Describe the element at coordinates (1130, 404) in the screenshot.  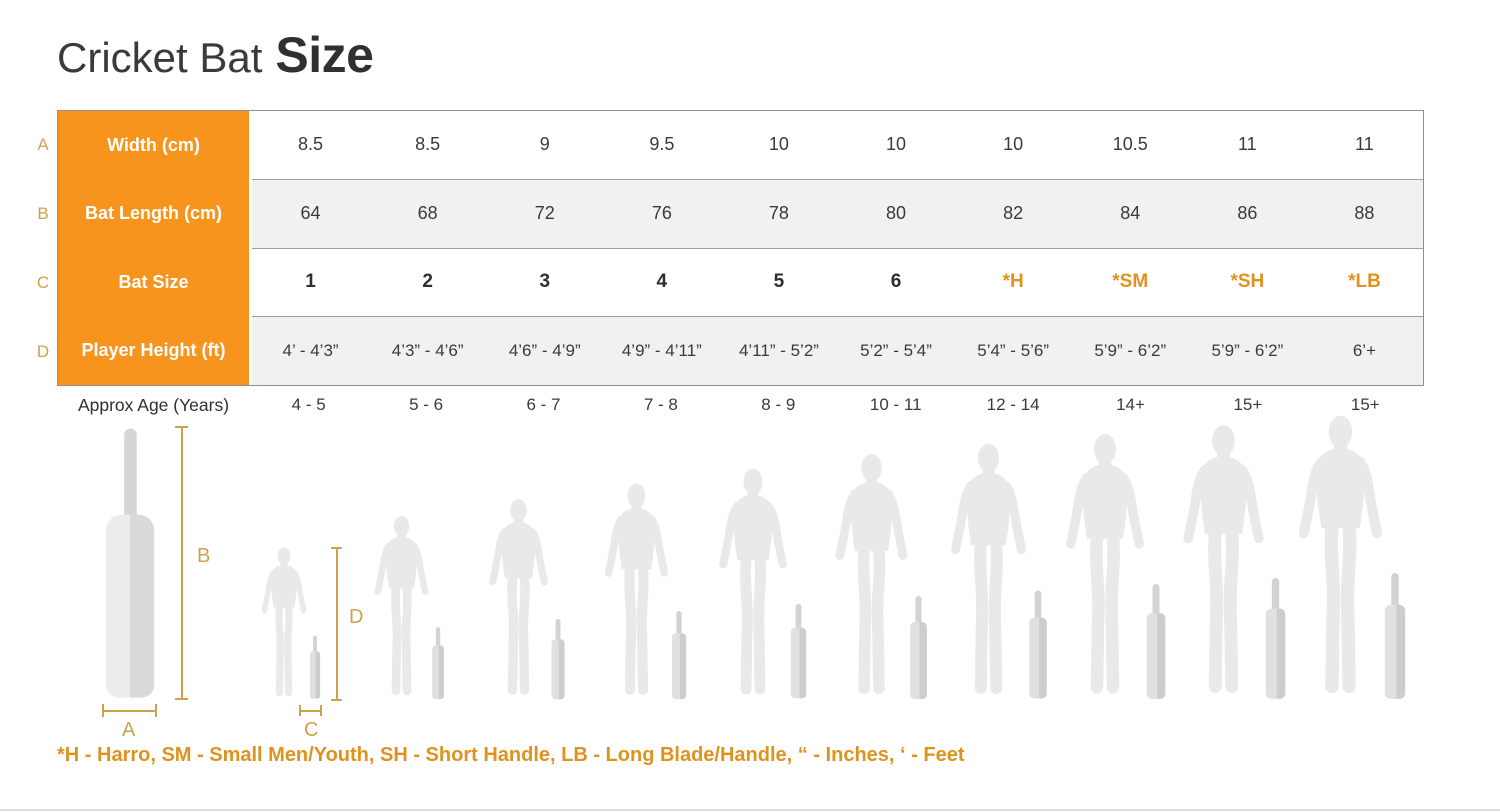
I see `age-cell: 14+` at that location.